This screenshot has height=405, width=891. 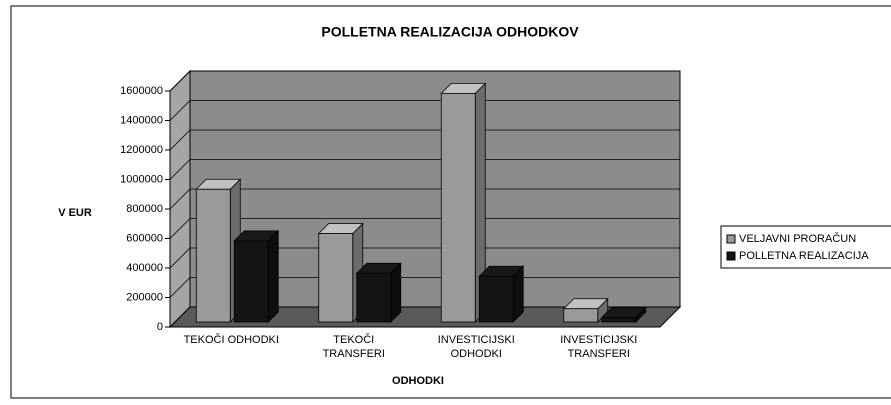 What do you see at coordinates (805, 247) in the screenshot?
I see `legend-box` at bounding box center [805, 247].